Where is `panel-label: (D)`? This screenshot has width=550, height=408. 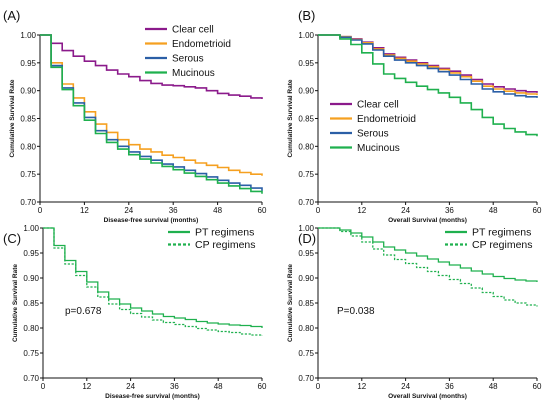 panel-label: (D) is located at coordinates (307, 238).